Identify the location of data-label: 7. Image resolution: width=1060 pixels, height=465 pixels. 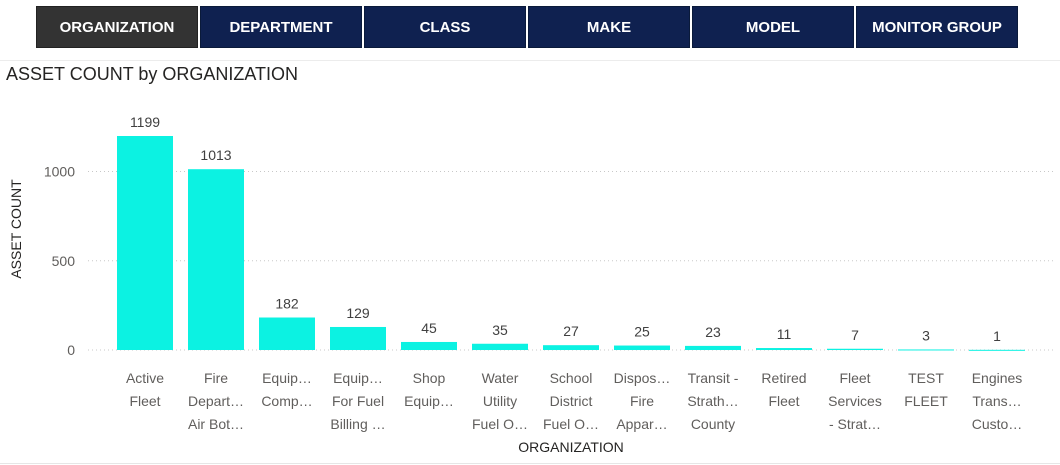
(855, 335).